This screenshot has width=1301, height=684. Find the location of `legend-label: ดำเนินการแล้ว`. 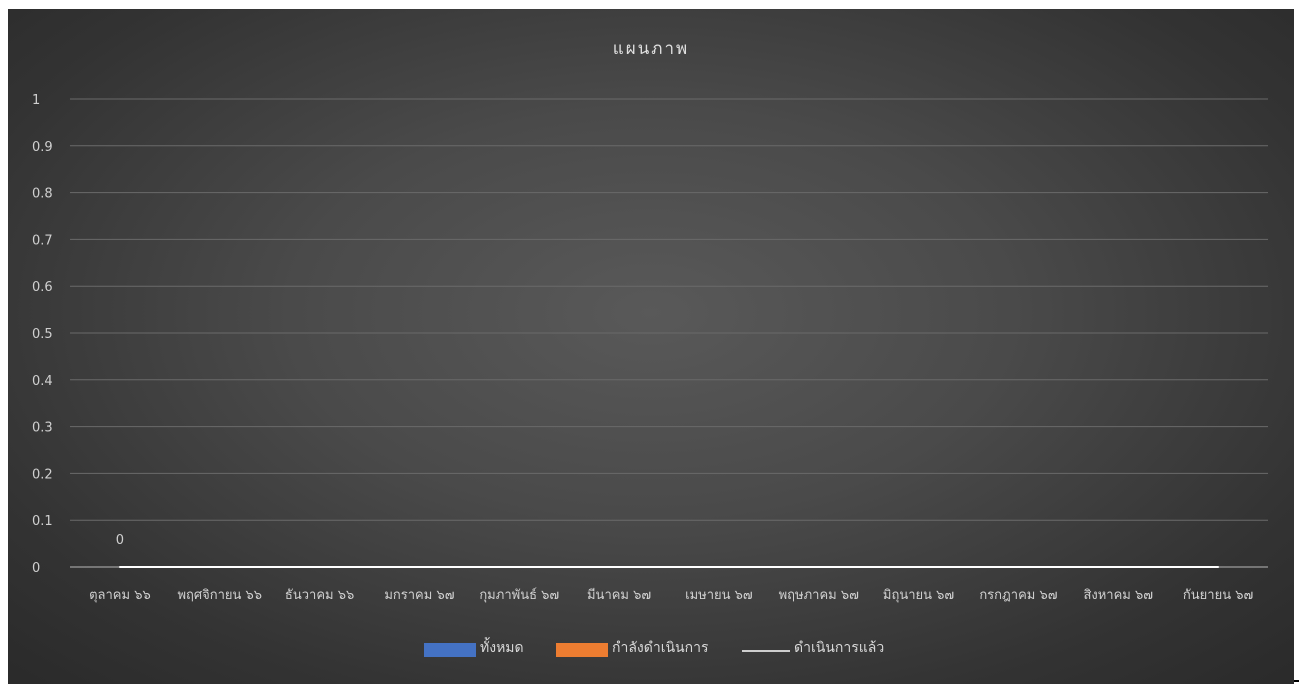

legend-label: ดำเนินการแล้ว is located at coordinates (839, 648).